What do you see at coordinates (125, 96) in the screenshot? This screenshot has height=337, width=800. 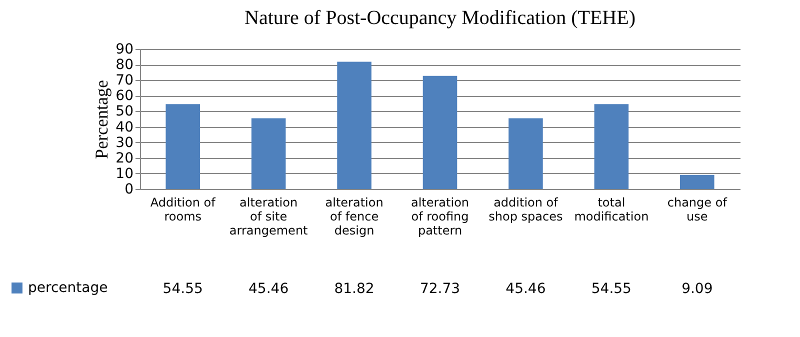 I see `y-tick-label: 60` at bounding box center [125, 96].